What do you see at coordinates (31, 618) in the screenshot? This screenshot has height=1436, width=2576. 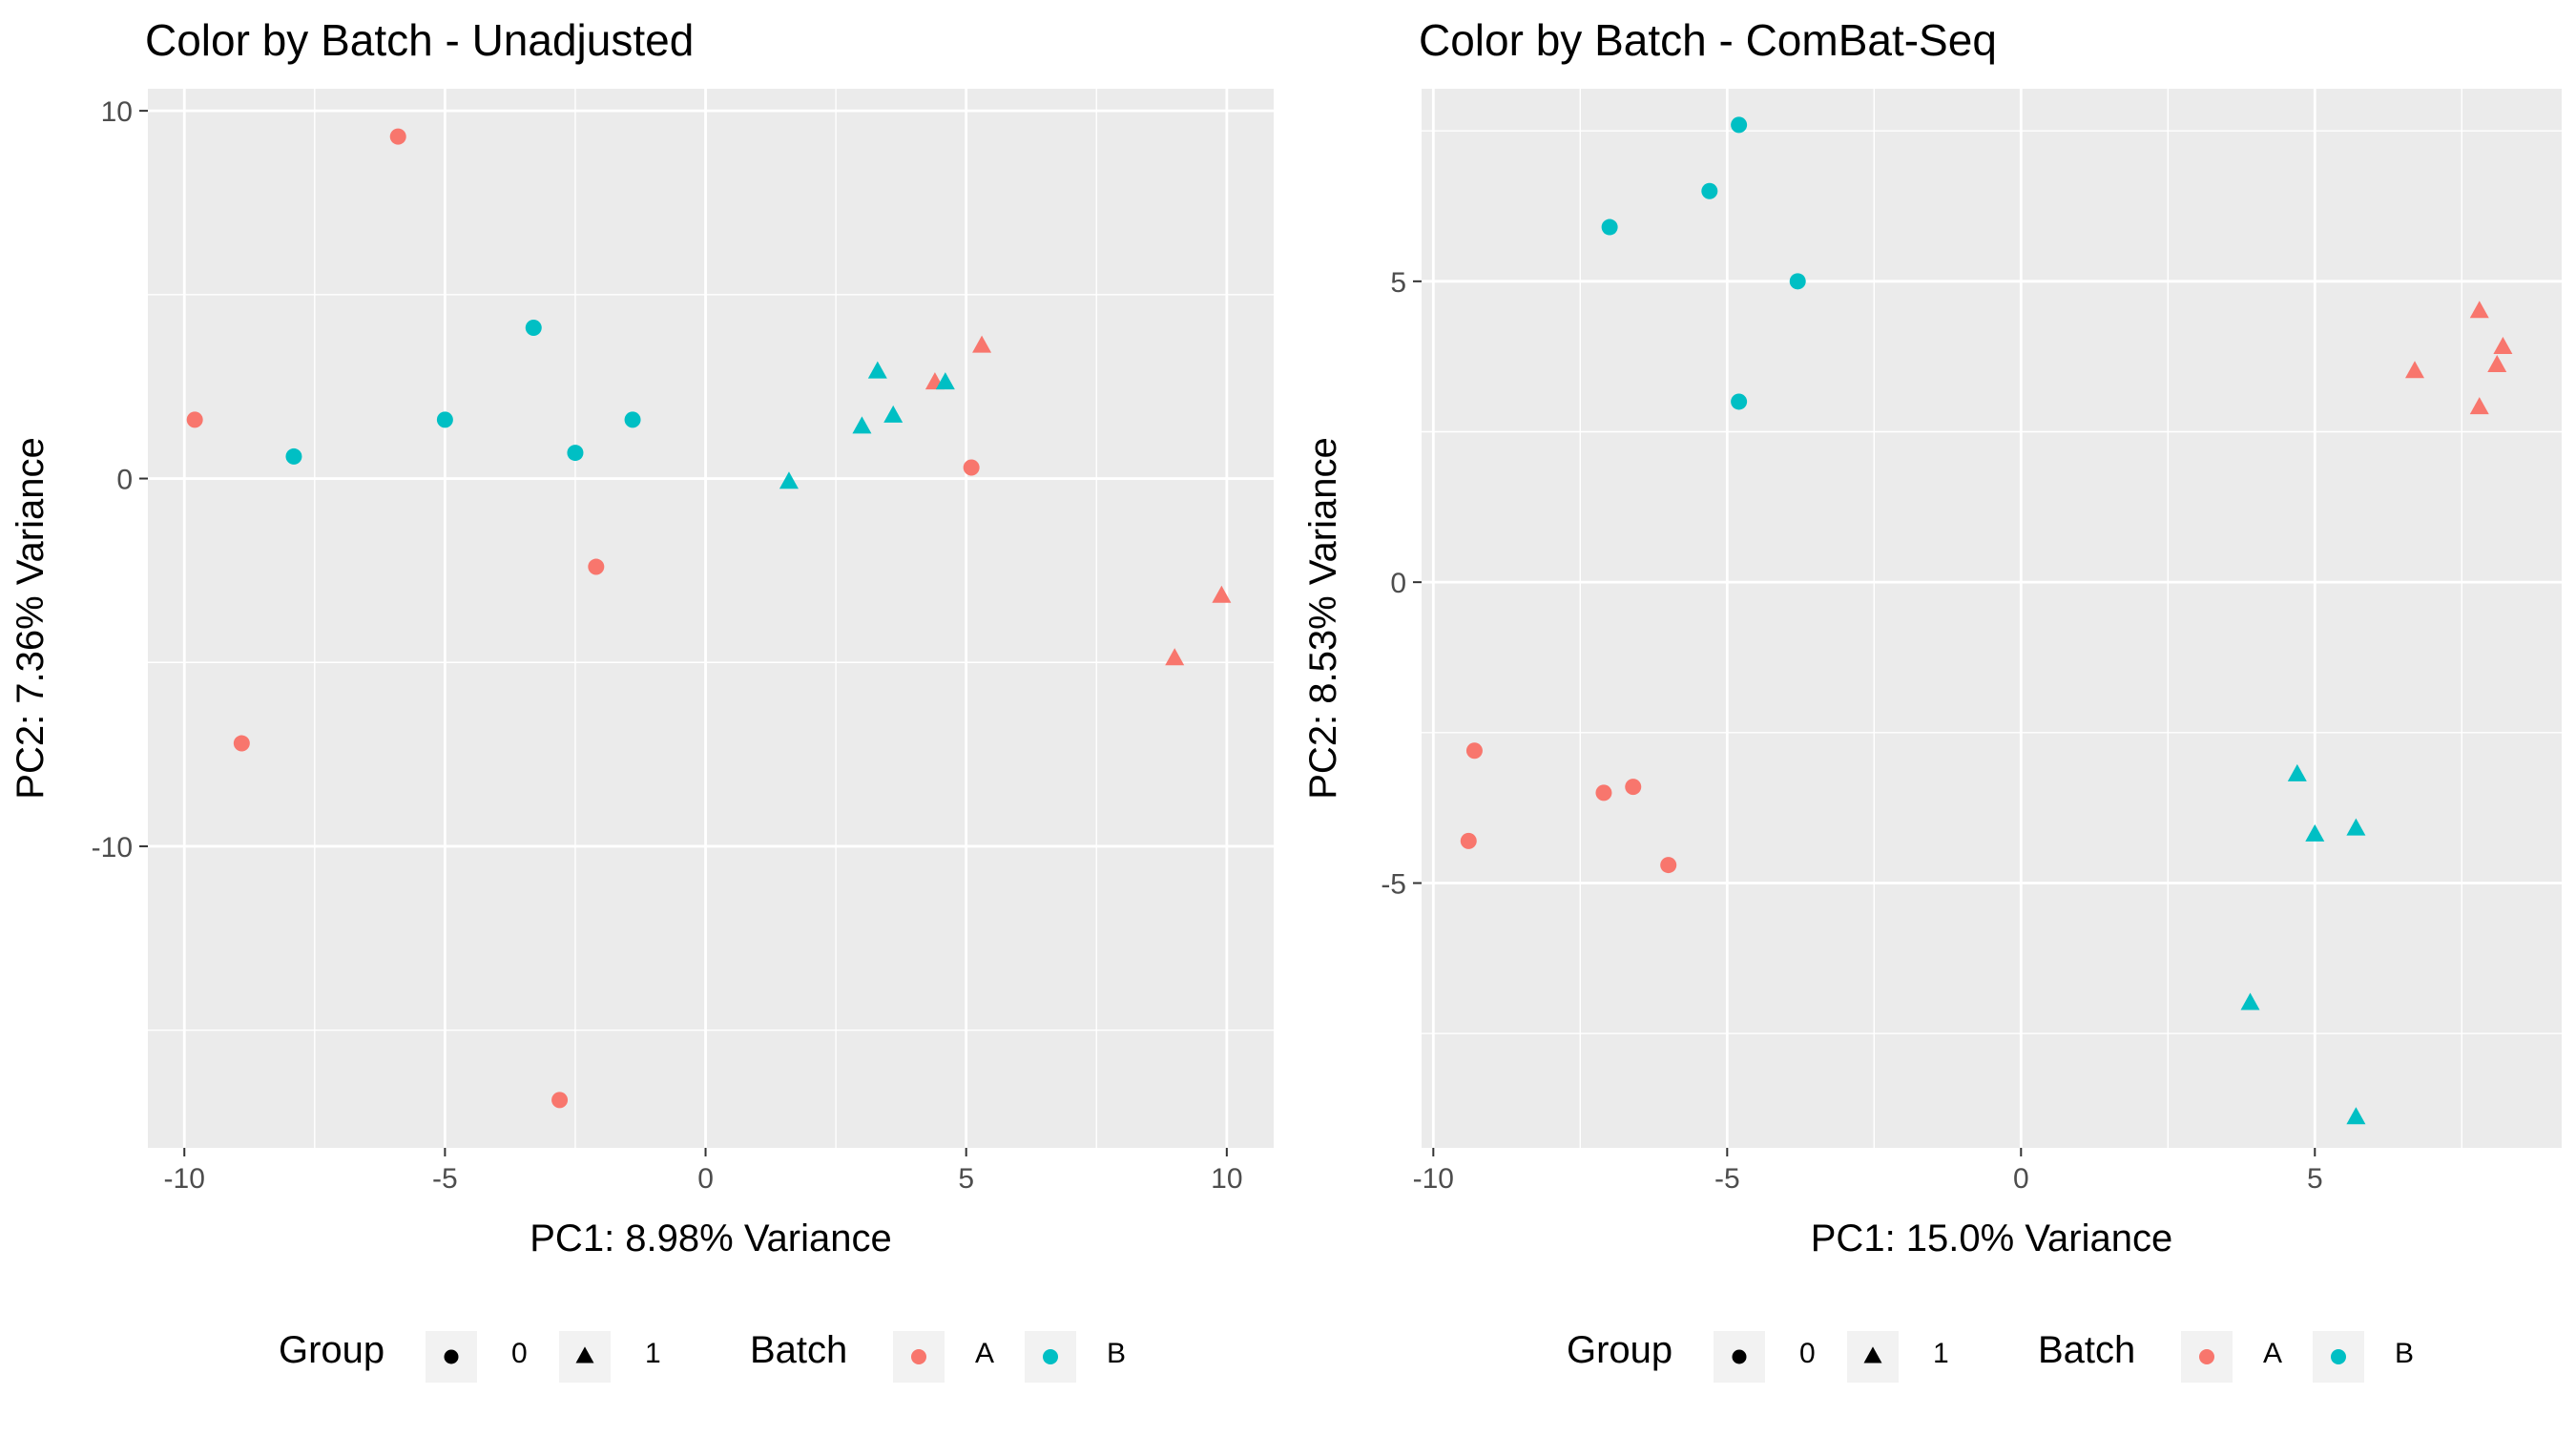 I see `y-axis-title: PC2: 7.36% Variance` at bounding box center [31, 618].